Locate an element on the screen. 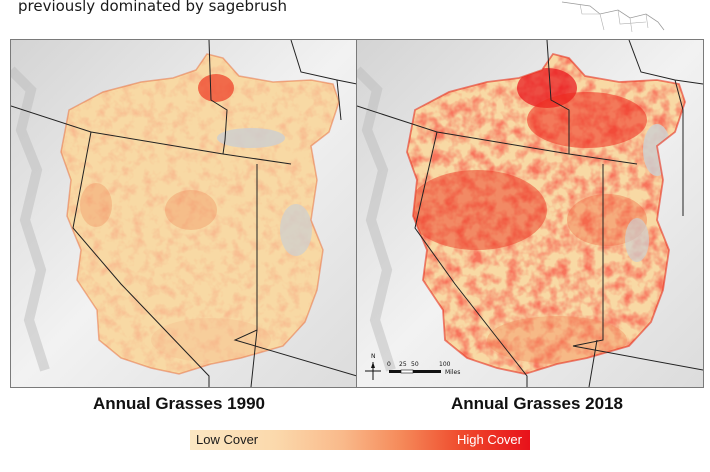 Image resolution: width=710 pixels, height=472 pixels. scale-bar: N 0 25 50 100 Miles is located at coordinates (412, 366).